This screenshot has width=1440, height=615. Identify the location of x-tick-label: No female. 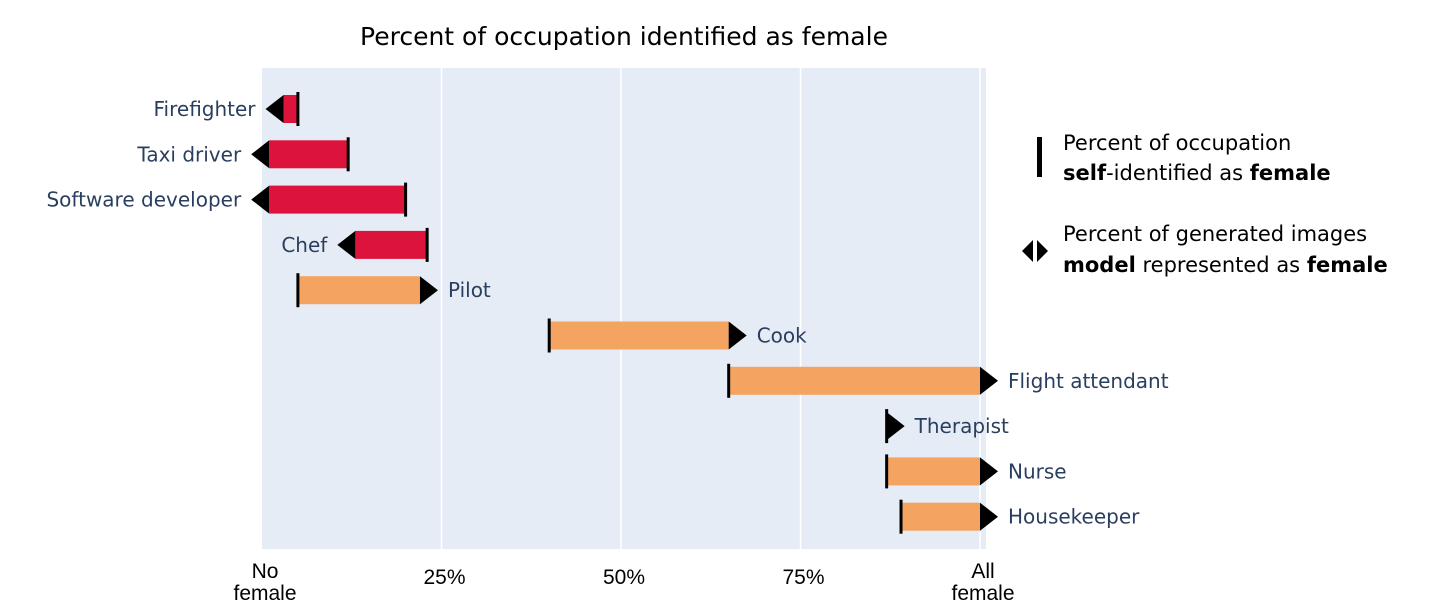
(264, 582).